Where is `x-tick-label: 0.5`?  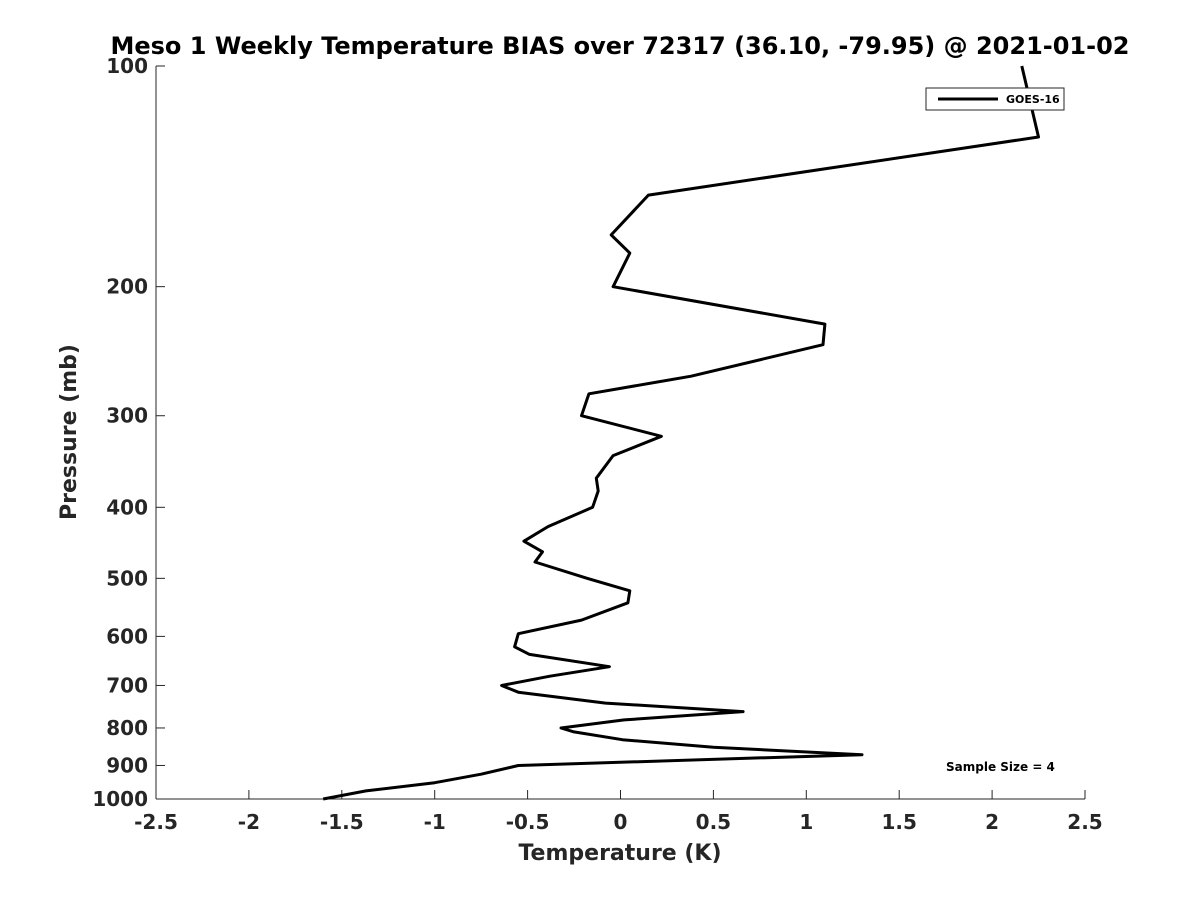 x-tick-label: 0.5 is located at coordinates (713, 822).